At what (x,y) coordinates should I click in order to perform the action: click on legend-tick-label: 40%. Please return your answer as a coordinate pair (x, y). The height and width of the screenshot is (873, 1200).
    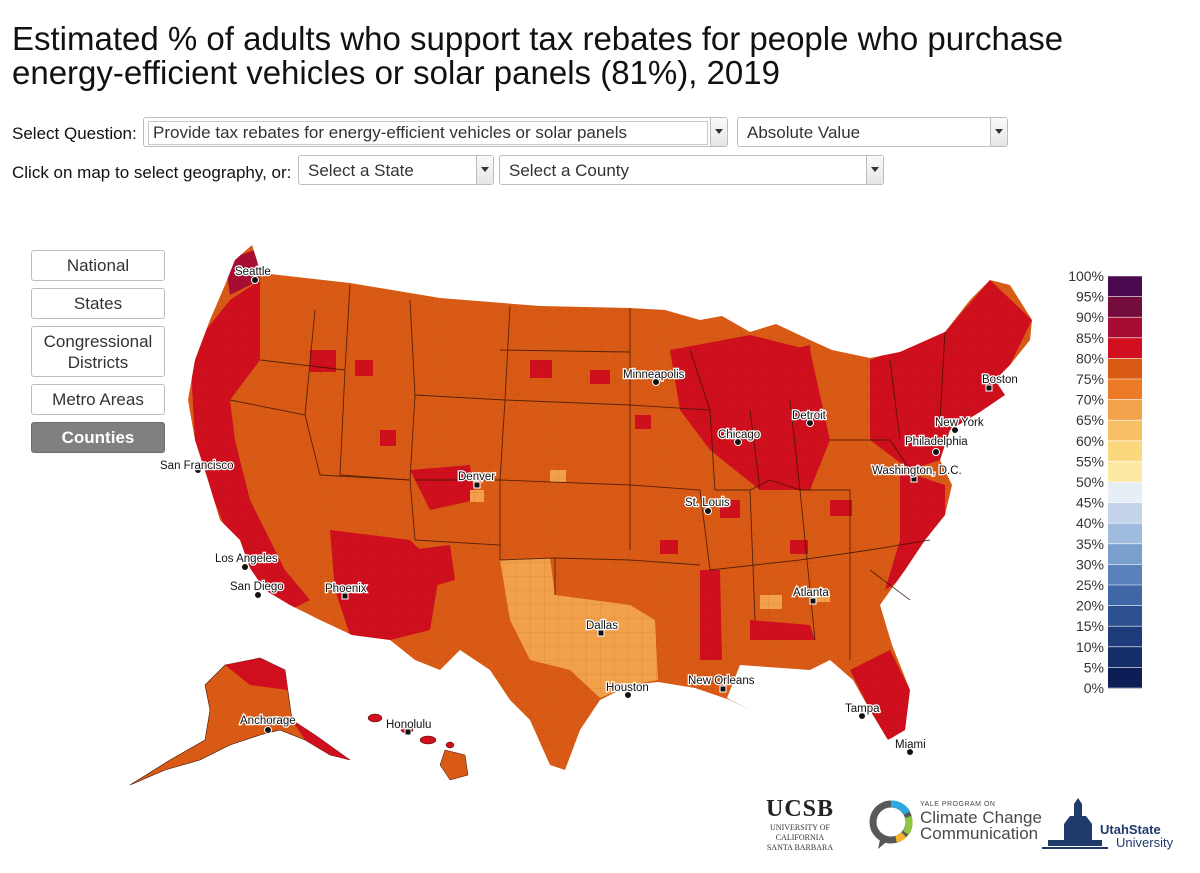
    Looking at the image, I should click on (1090, 523).